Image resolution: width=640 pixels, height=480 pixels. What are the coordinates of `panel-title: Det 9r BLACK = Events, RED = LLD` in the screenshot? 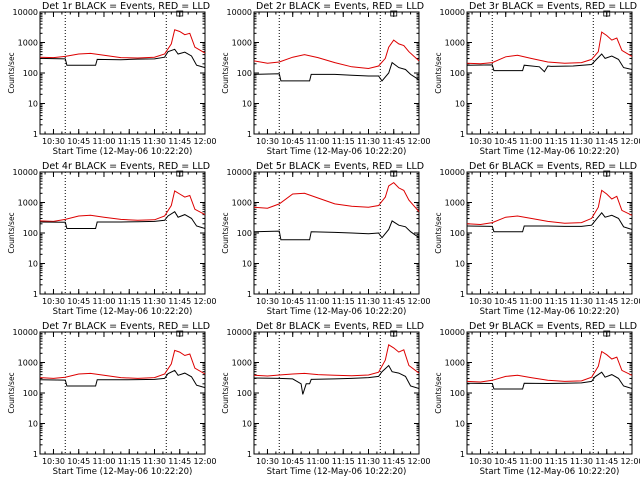 It's located at (553, 326).